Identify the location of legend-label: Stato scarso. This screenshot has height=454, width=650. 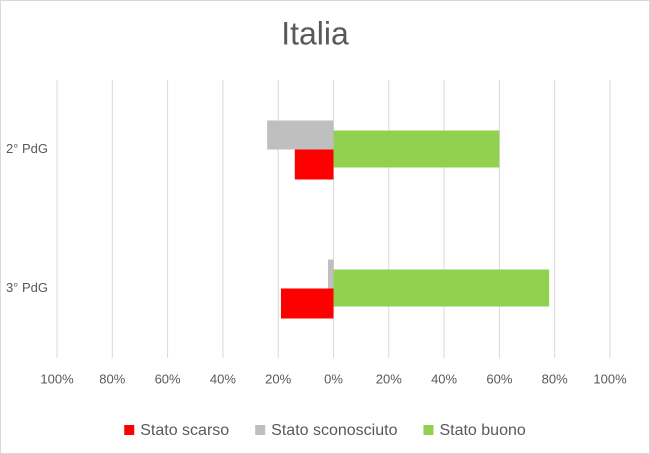
(184, 430).